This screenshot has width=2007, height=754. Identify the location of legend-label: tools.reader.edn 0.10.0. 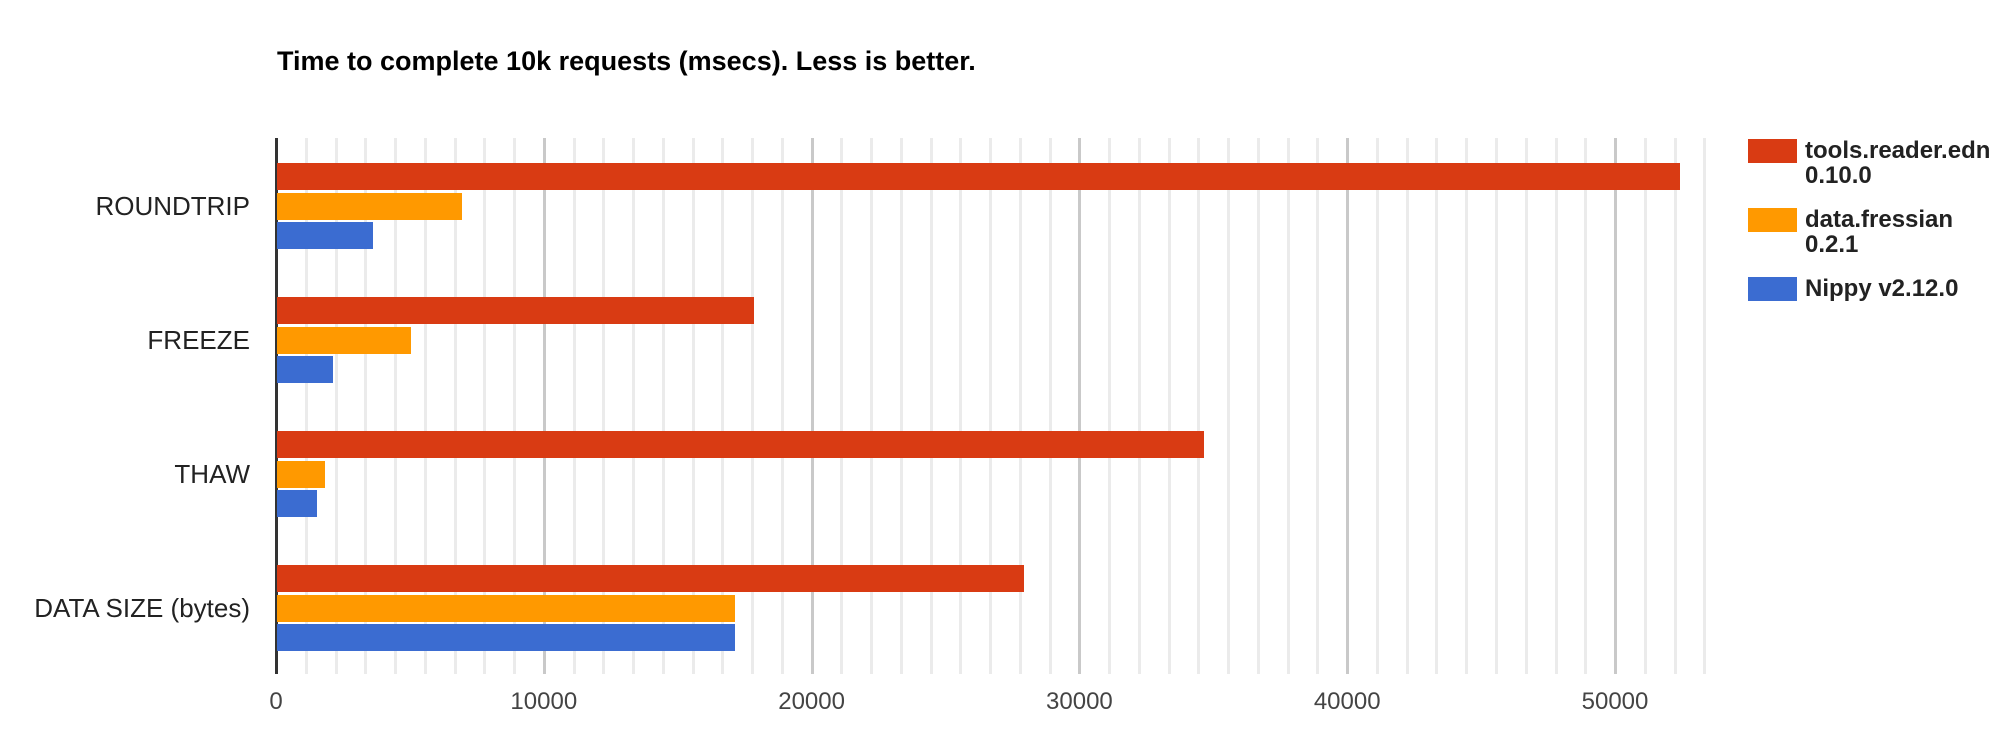
(1898, 163).